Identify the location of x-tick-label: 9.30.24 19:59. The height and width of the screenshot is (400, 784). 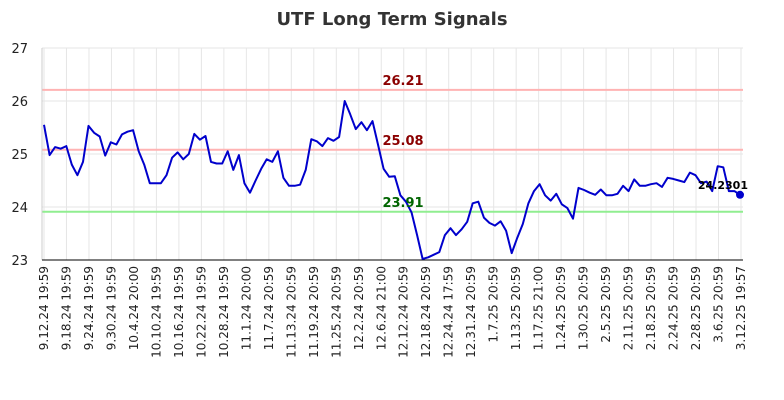
(111, 308).